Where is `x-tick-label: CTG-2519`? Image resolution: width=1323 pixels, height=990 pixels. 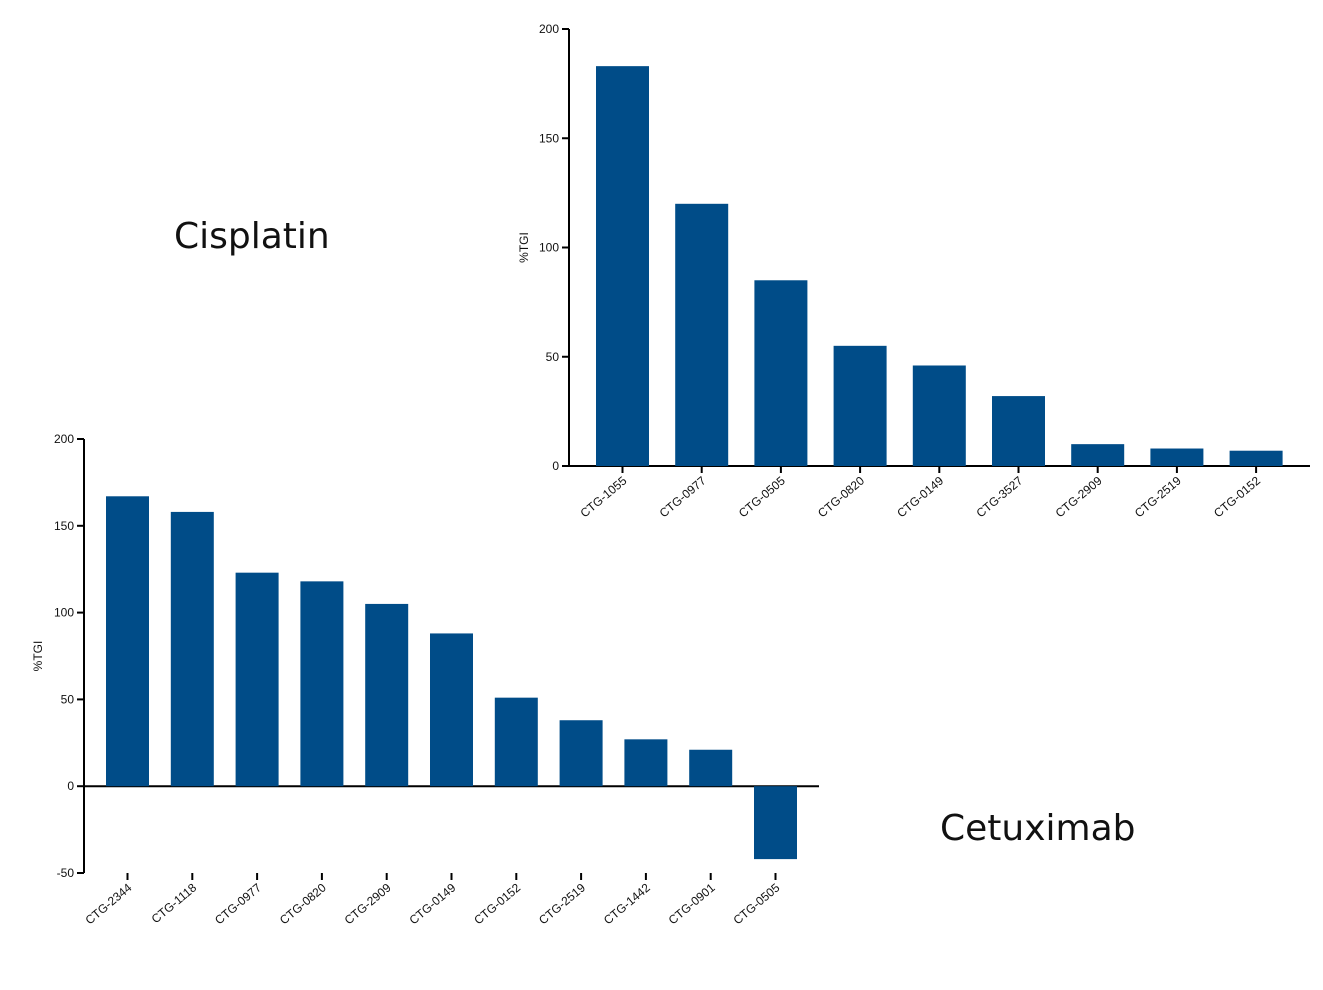
x-tick-label: CTG-2519 is located at coordinates (562, 903).